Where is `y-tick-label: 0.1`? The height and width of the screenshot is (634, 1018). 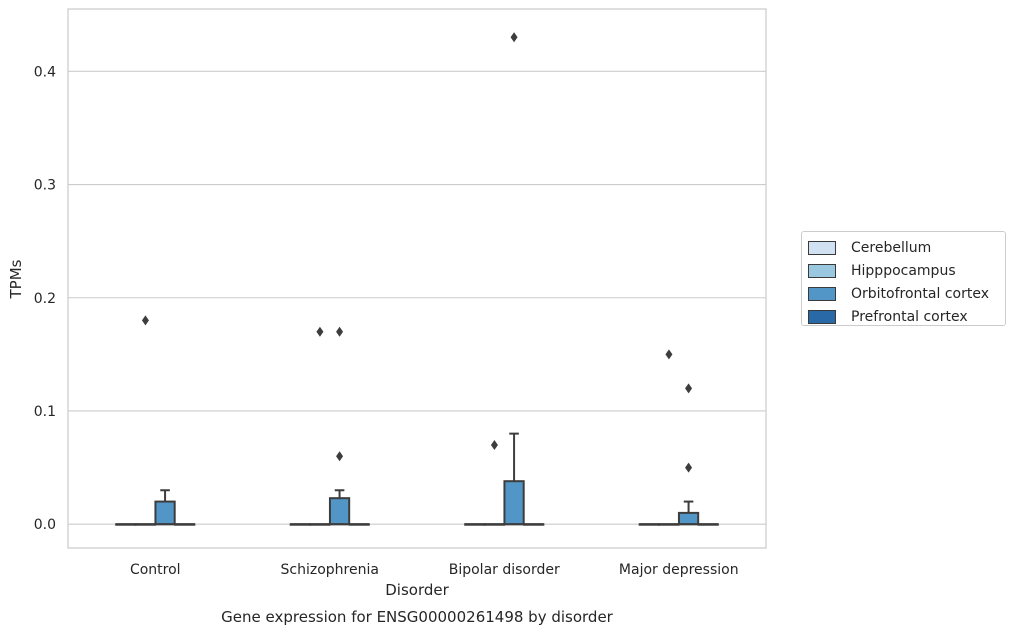
y-tick-label: 0.1 is located at coordinates (45, 412).